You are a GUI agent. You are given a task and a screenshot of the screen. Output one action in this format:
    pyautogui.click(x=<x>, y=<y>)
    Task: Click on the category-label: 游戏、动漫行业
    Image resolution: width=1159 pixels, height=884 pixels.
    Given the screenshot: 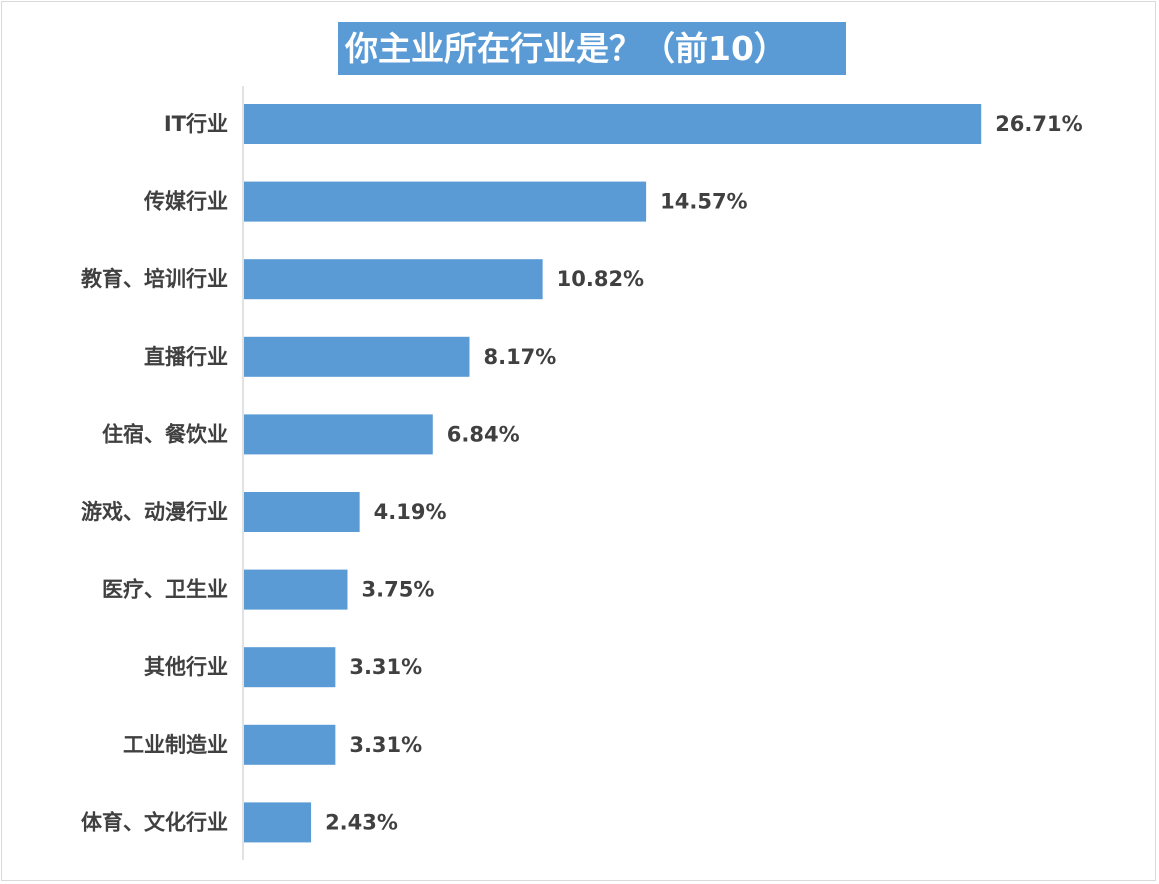 What is the action you would take?
    pyautogui.click(x=154, y=512)
    